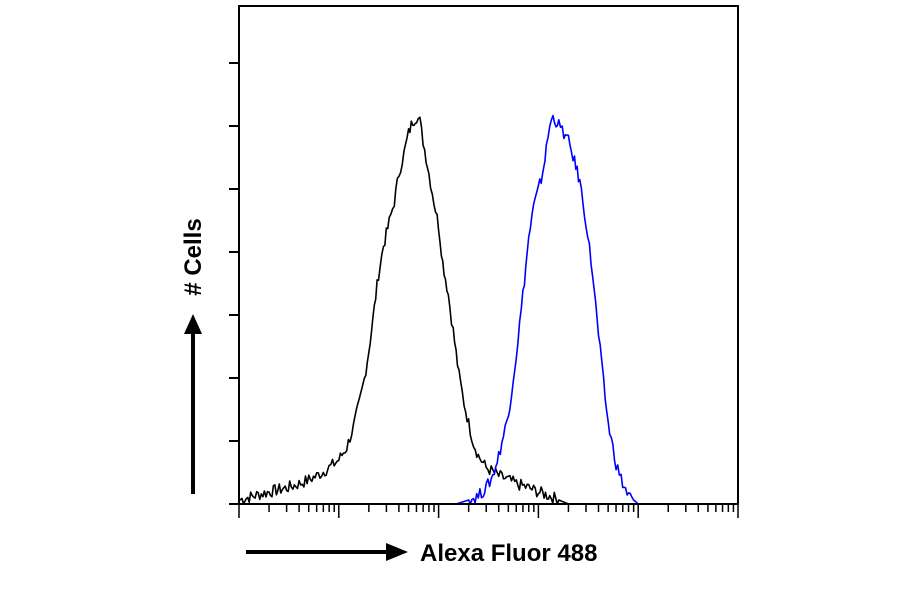 The width and height of the screenshot is (900, 594). Describe the element at coordinates (234, 283) in the screenshot. I see `y-axis-ticks` at that location.